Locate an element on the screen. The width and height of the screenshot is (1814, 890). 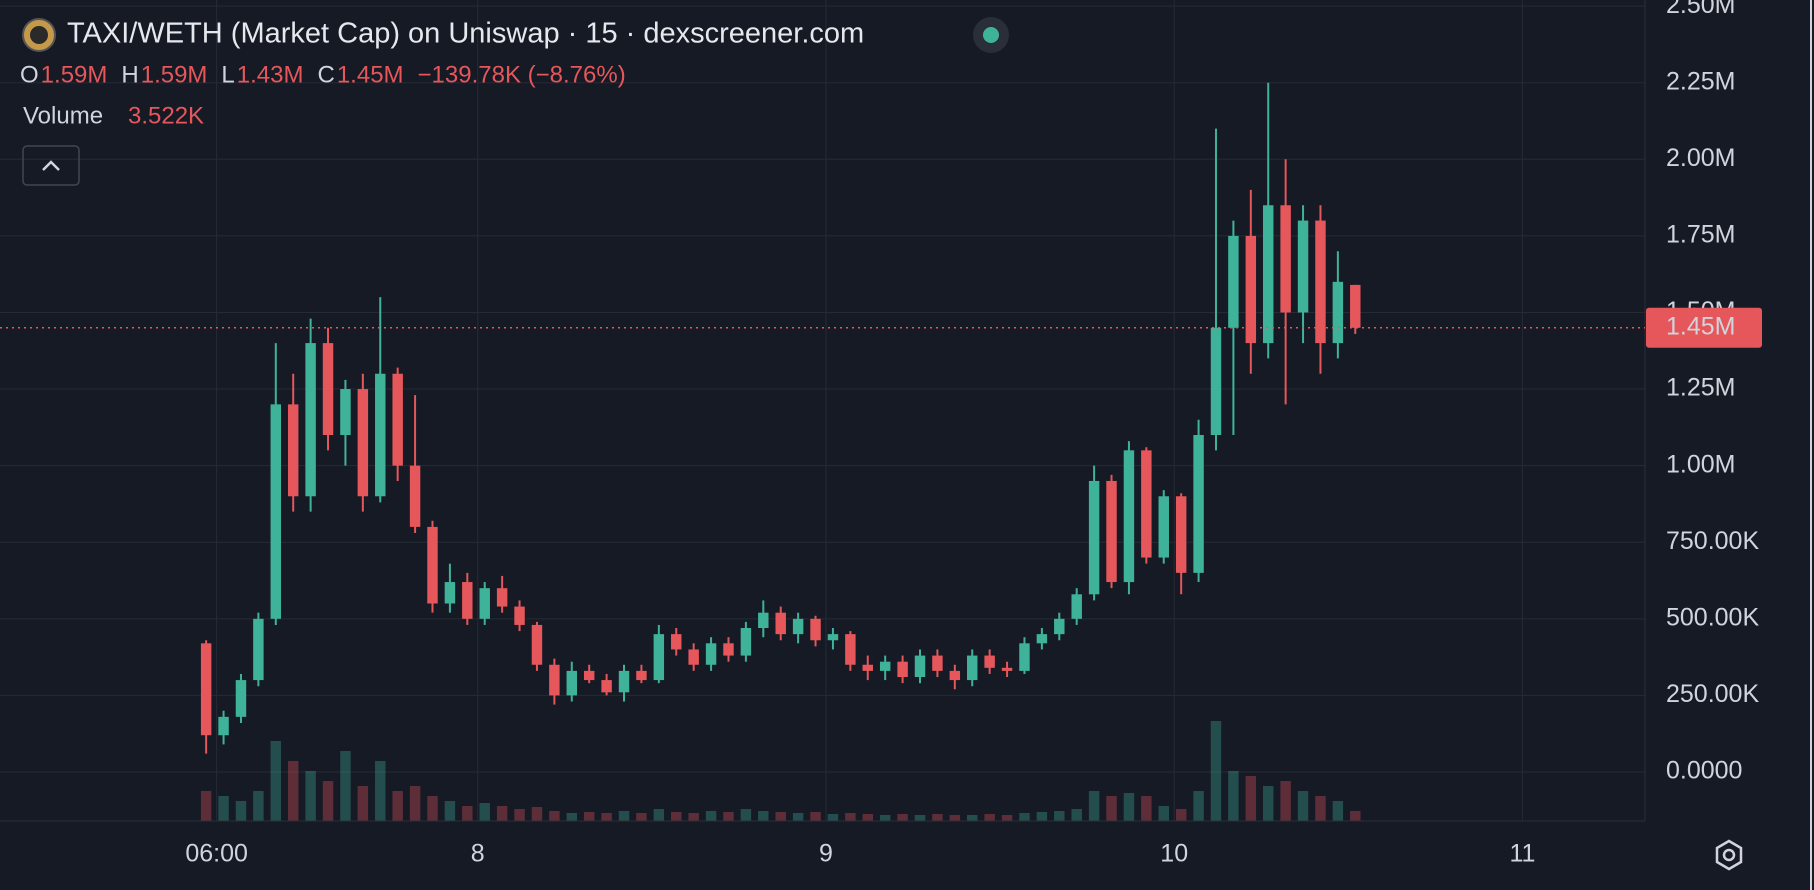
x-tick-label: 10 is located at coordinates (1174, 854).